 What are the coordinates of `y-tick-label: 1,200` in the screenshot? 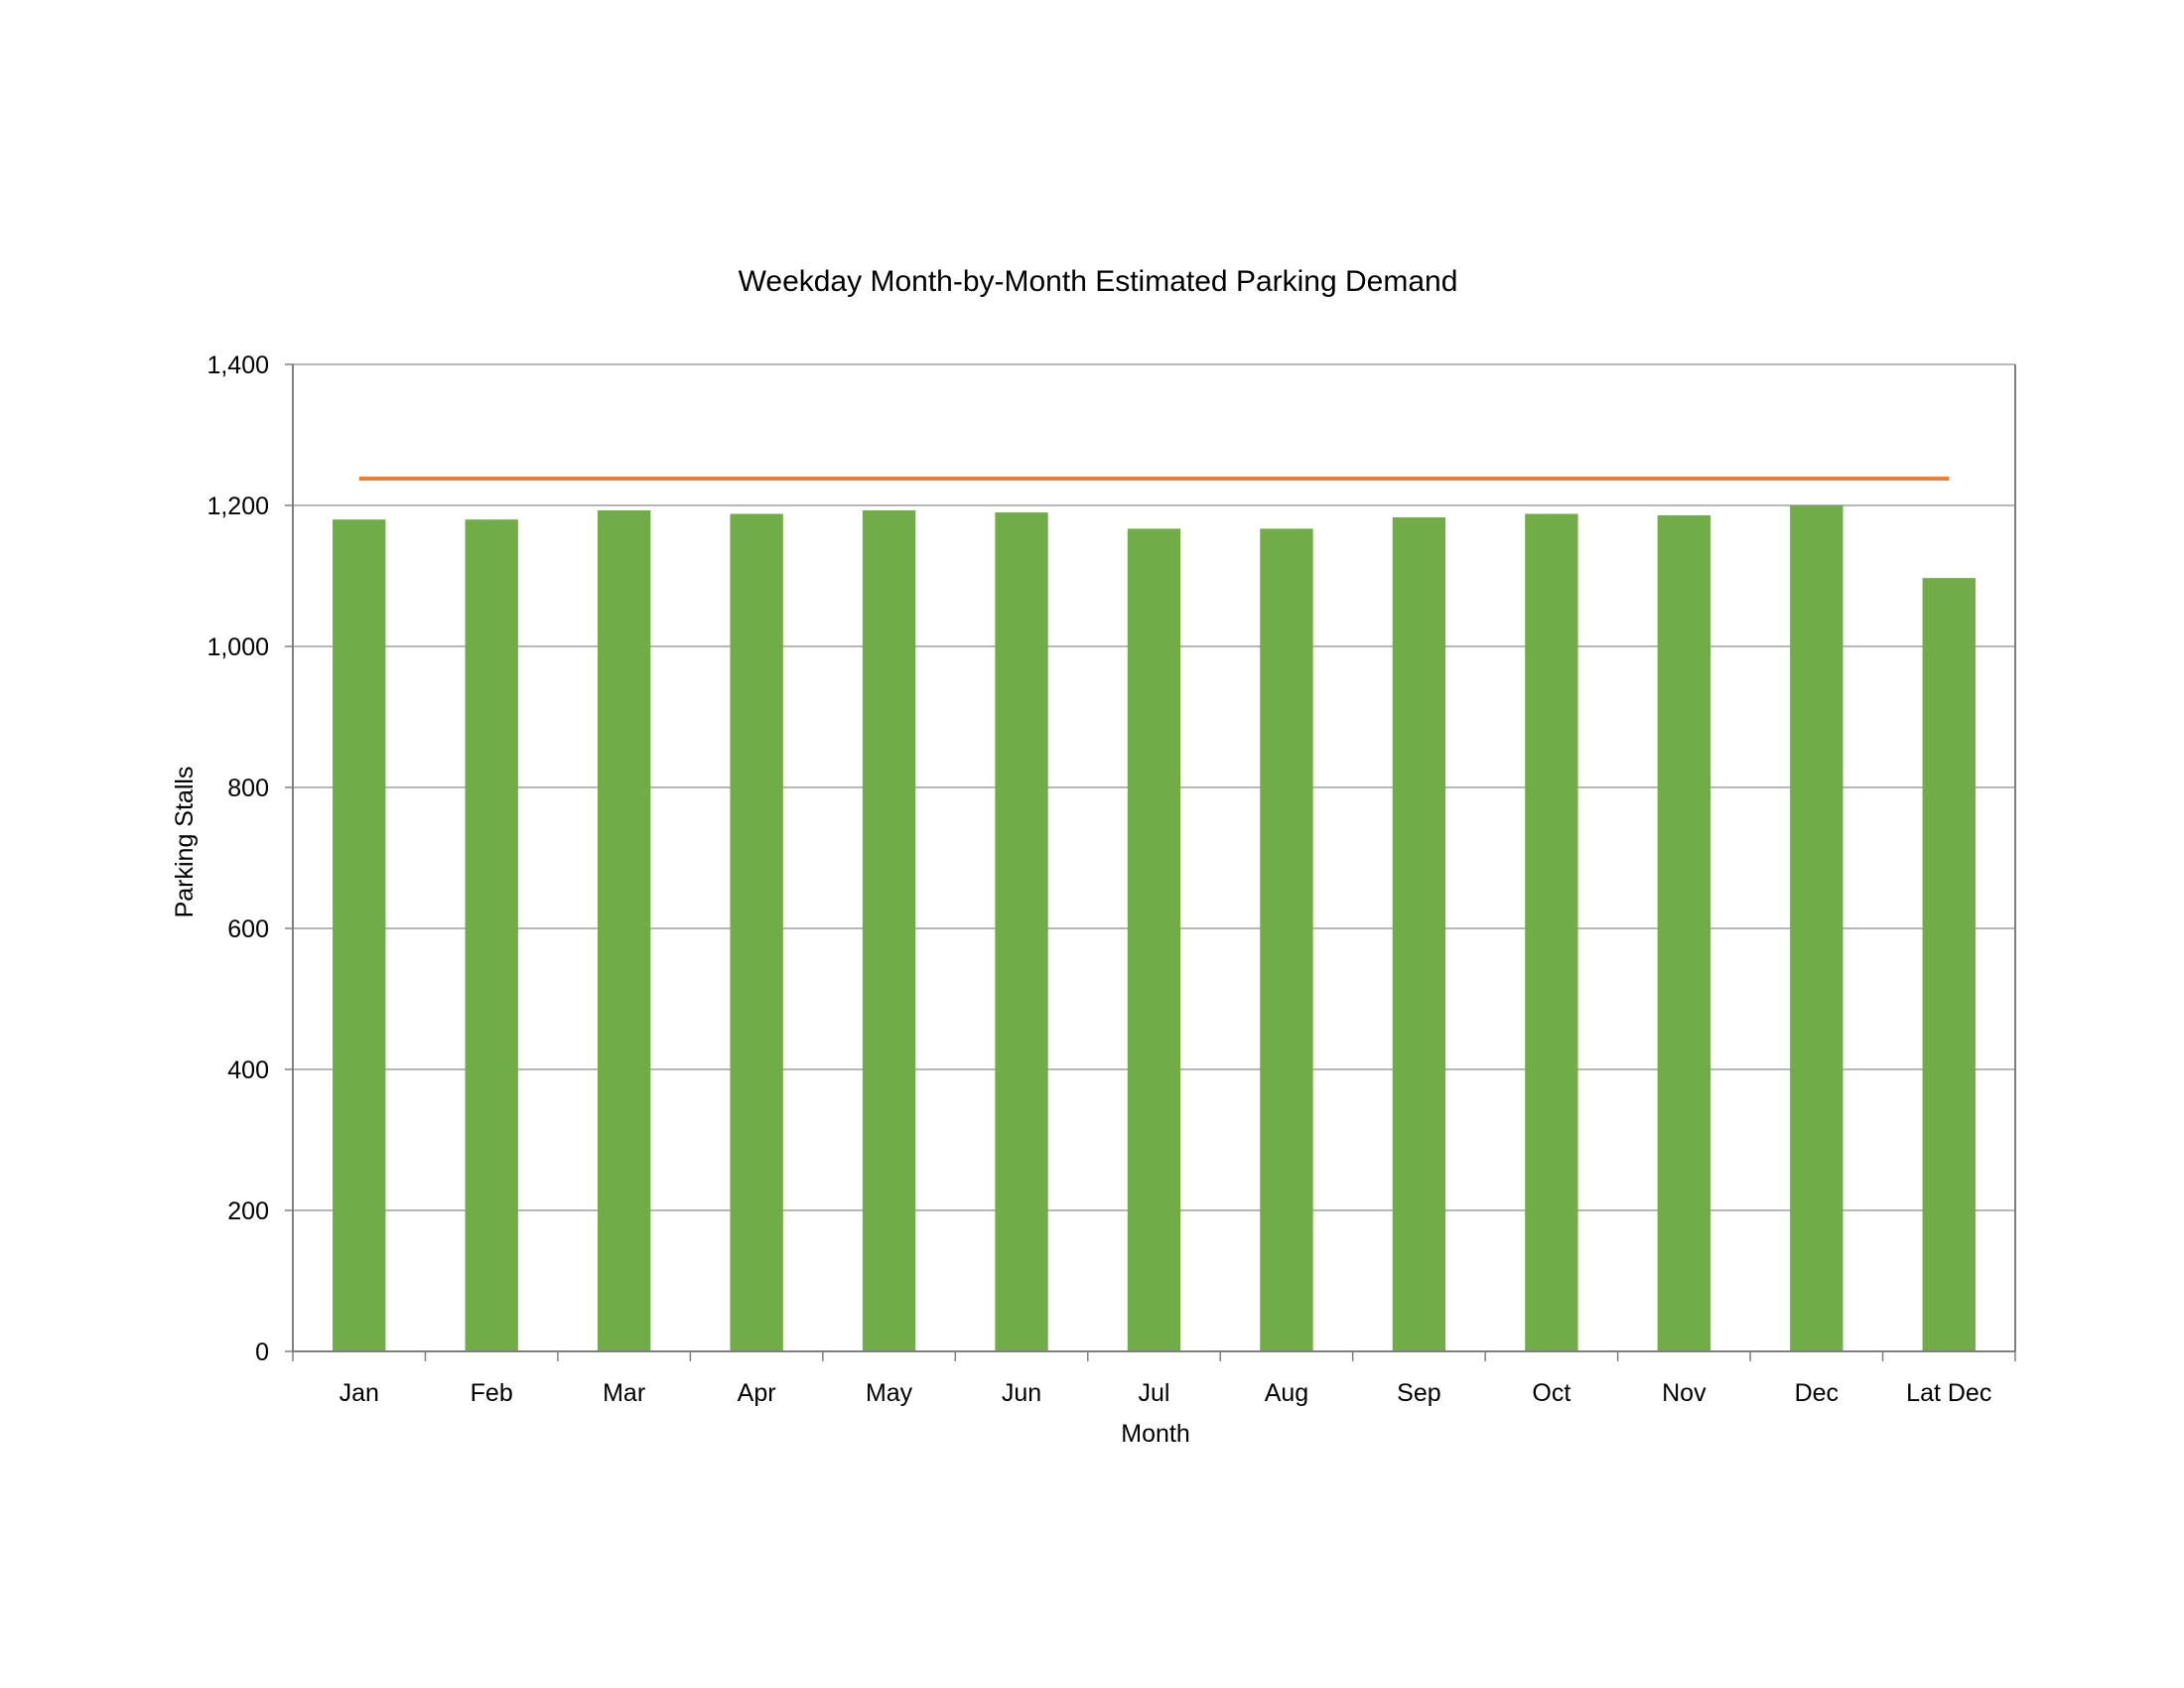 It's located at (237, 506).